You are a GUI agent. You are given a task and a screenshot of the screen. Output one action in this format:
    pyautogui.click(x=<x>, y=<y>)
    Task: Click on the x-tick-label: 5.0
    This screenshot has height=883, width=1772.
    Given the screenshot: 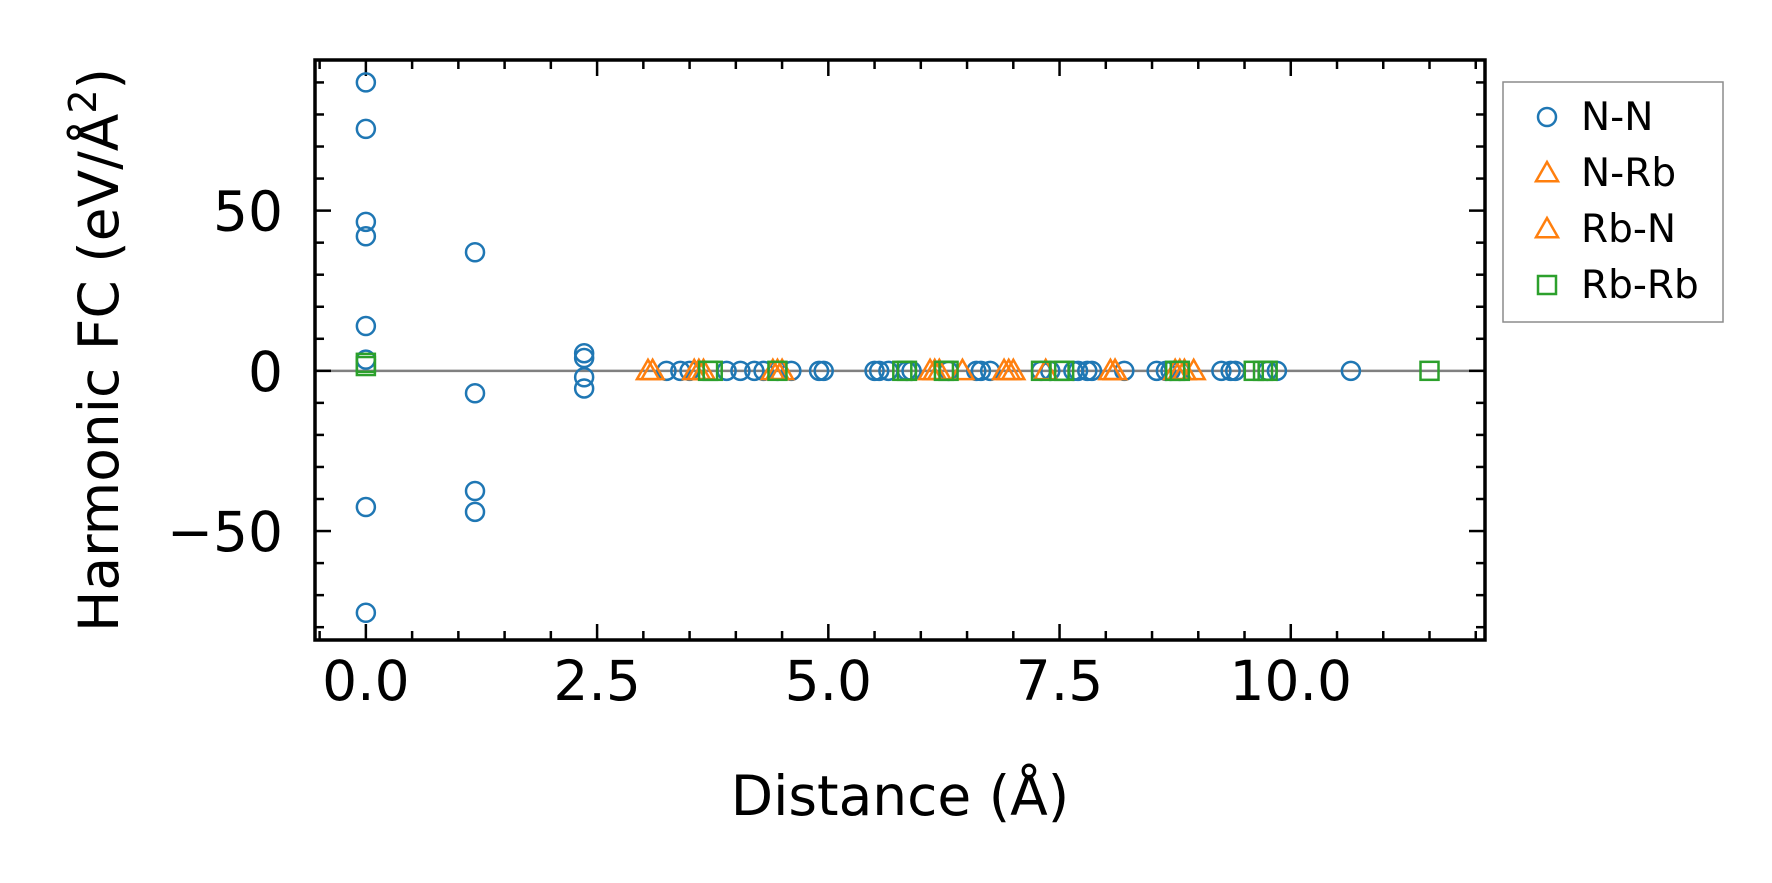 What is the action you would take?
    pyautogui.click(x=828, y=681)
    